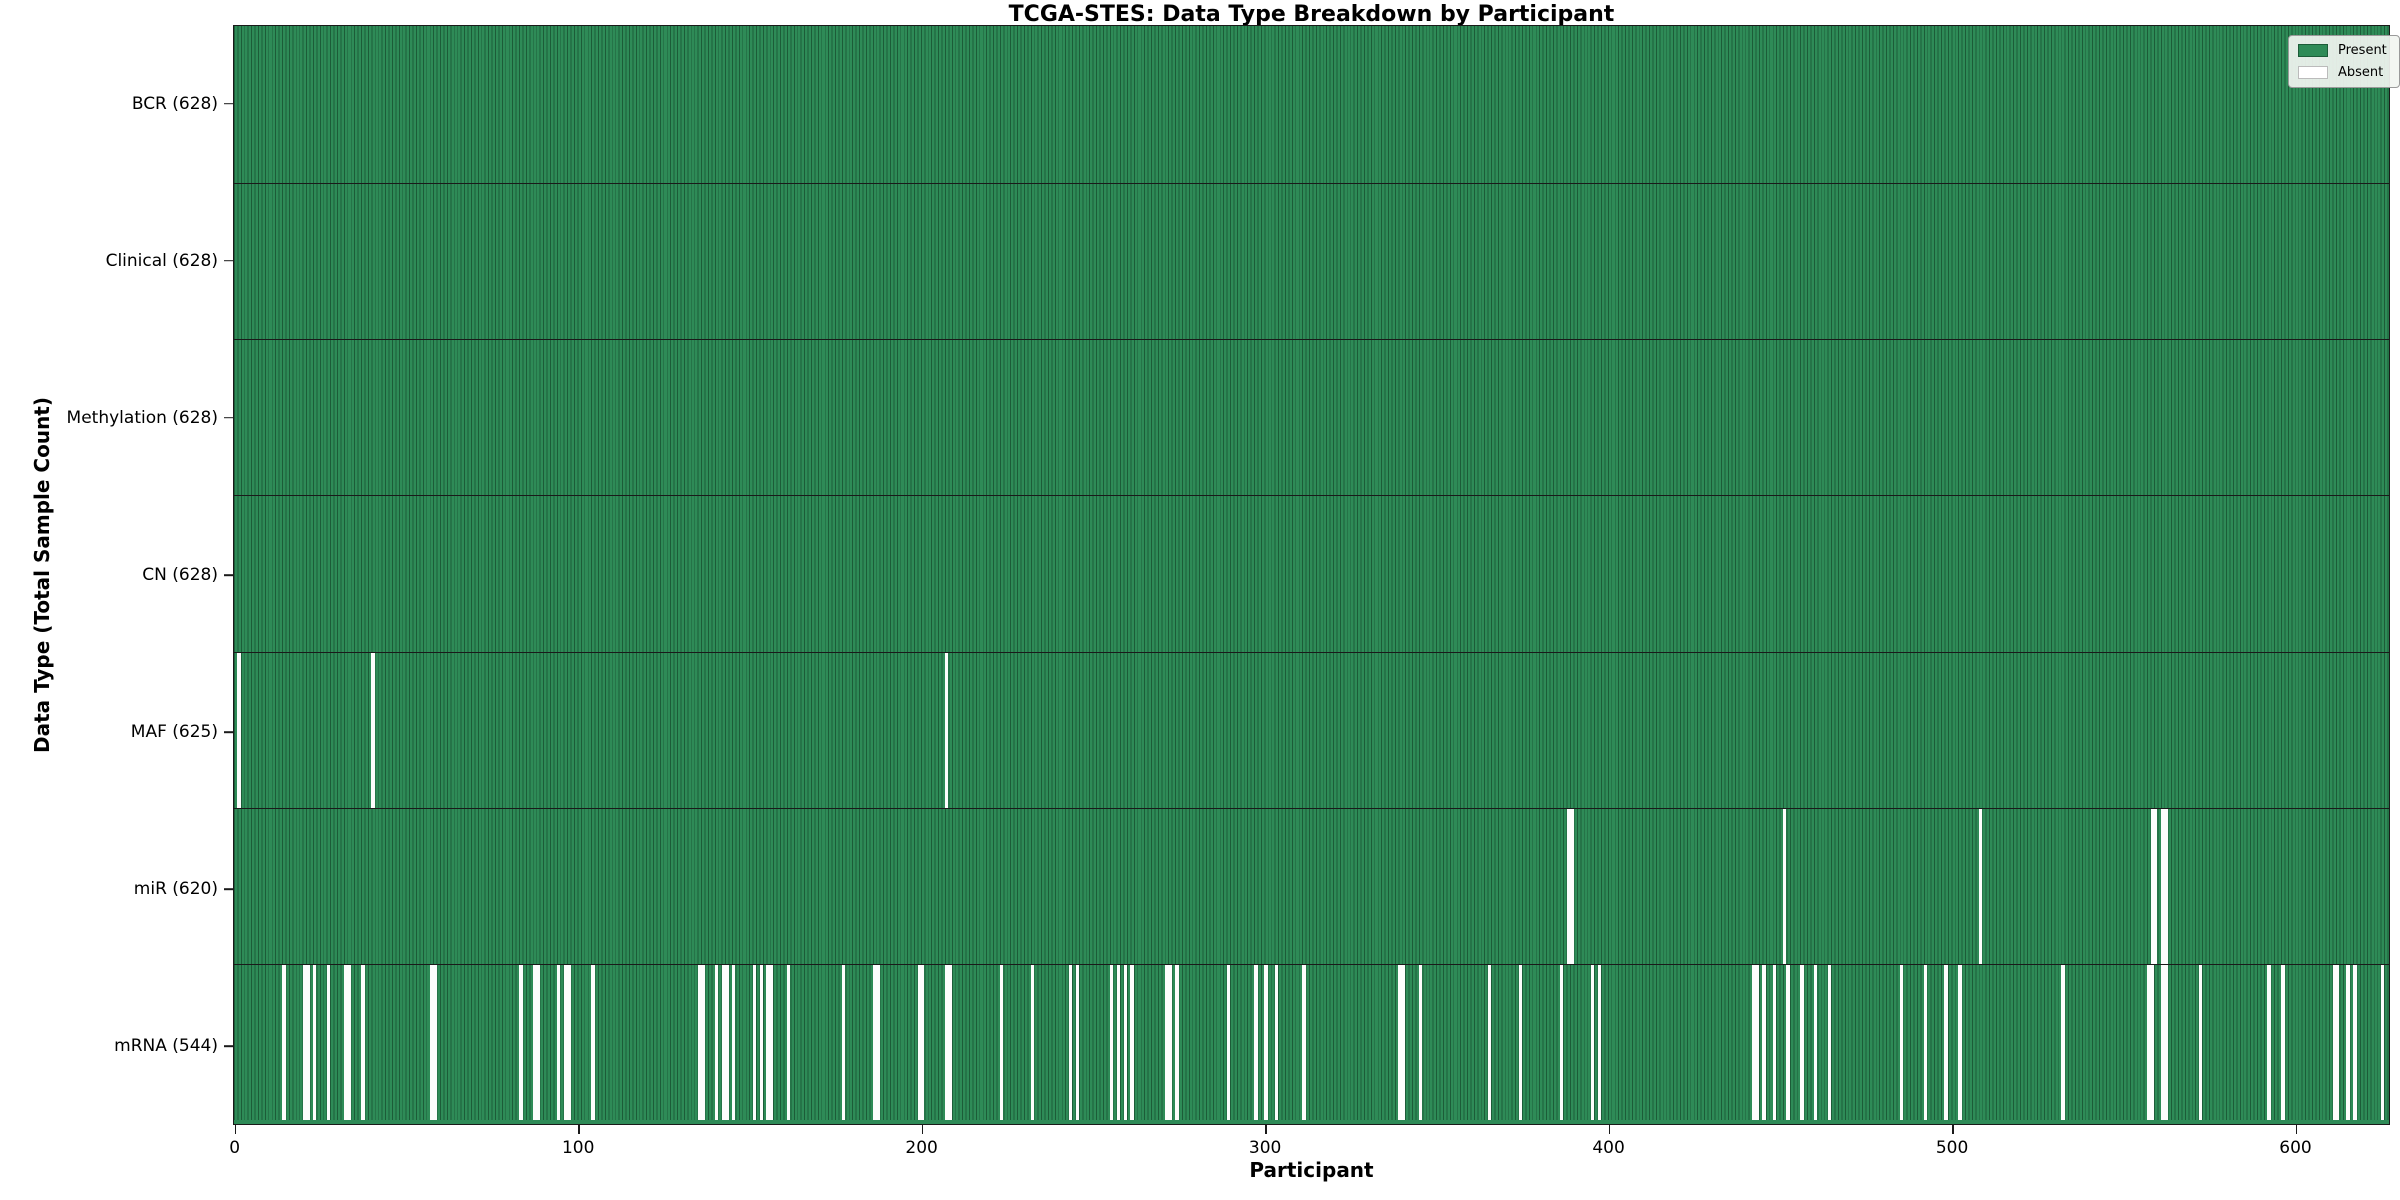 The width and height of the screenshot is (2400, 1200). I want to click on y-tick-label-maf: MAF (625), so click(174, 732).